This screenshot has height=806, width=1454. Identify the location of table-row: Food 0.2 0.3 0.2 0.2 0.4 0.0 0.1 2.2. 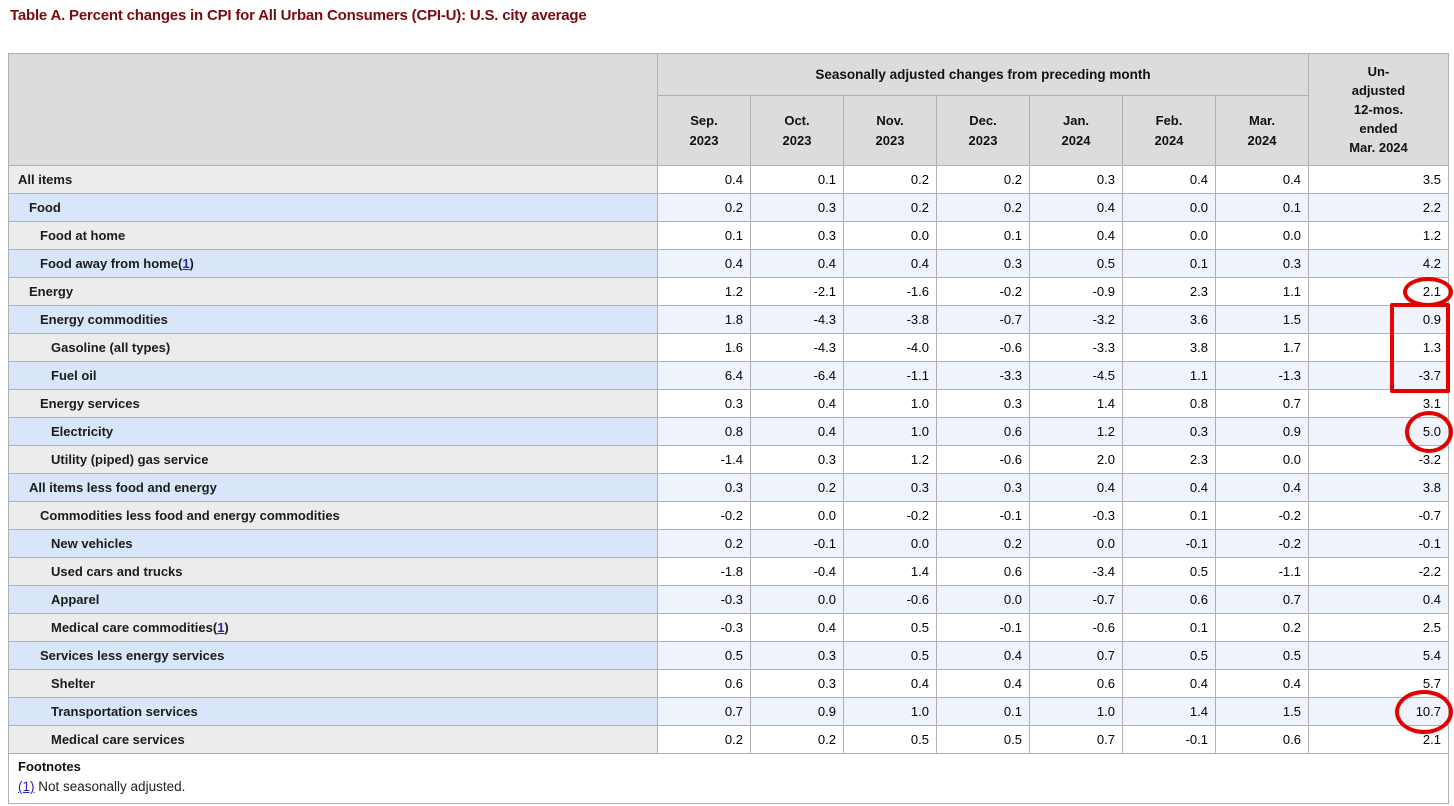
(728, 207).